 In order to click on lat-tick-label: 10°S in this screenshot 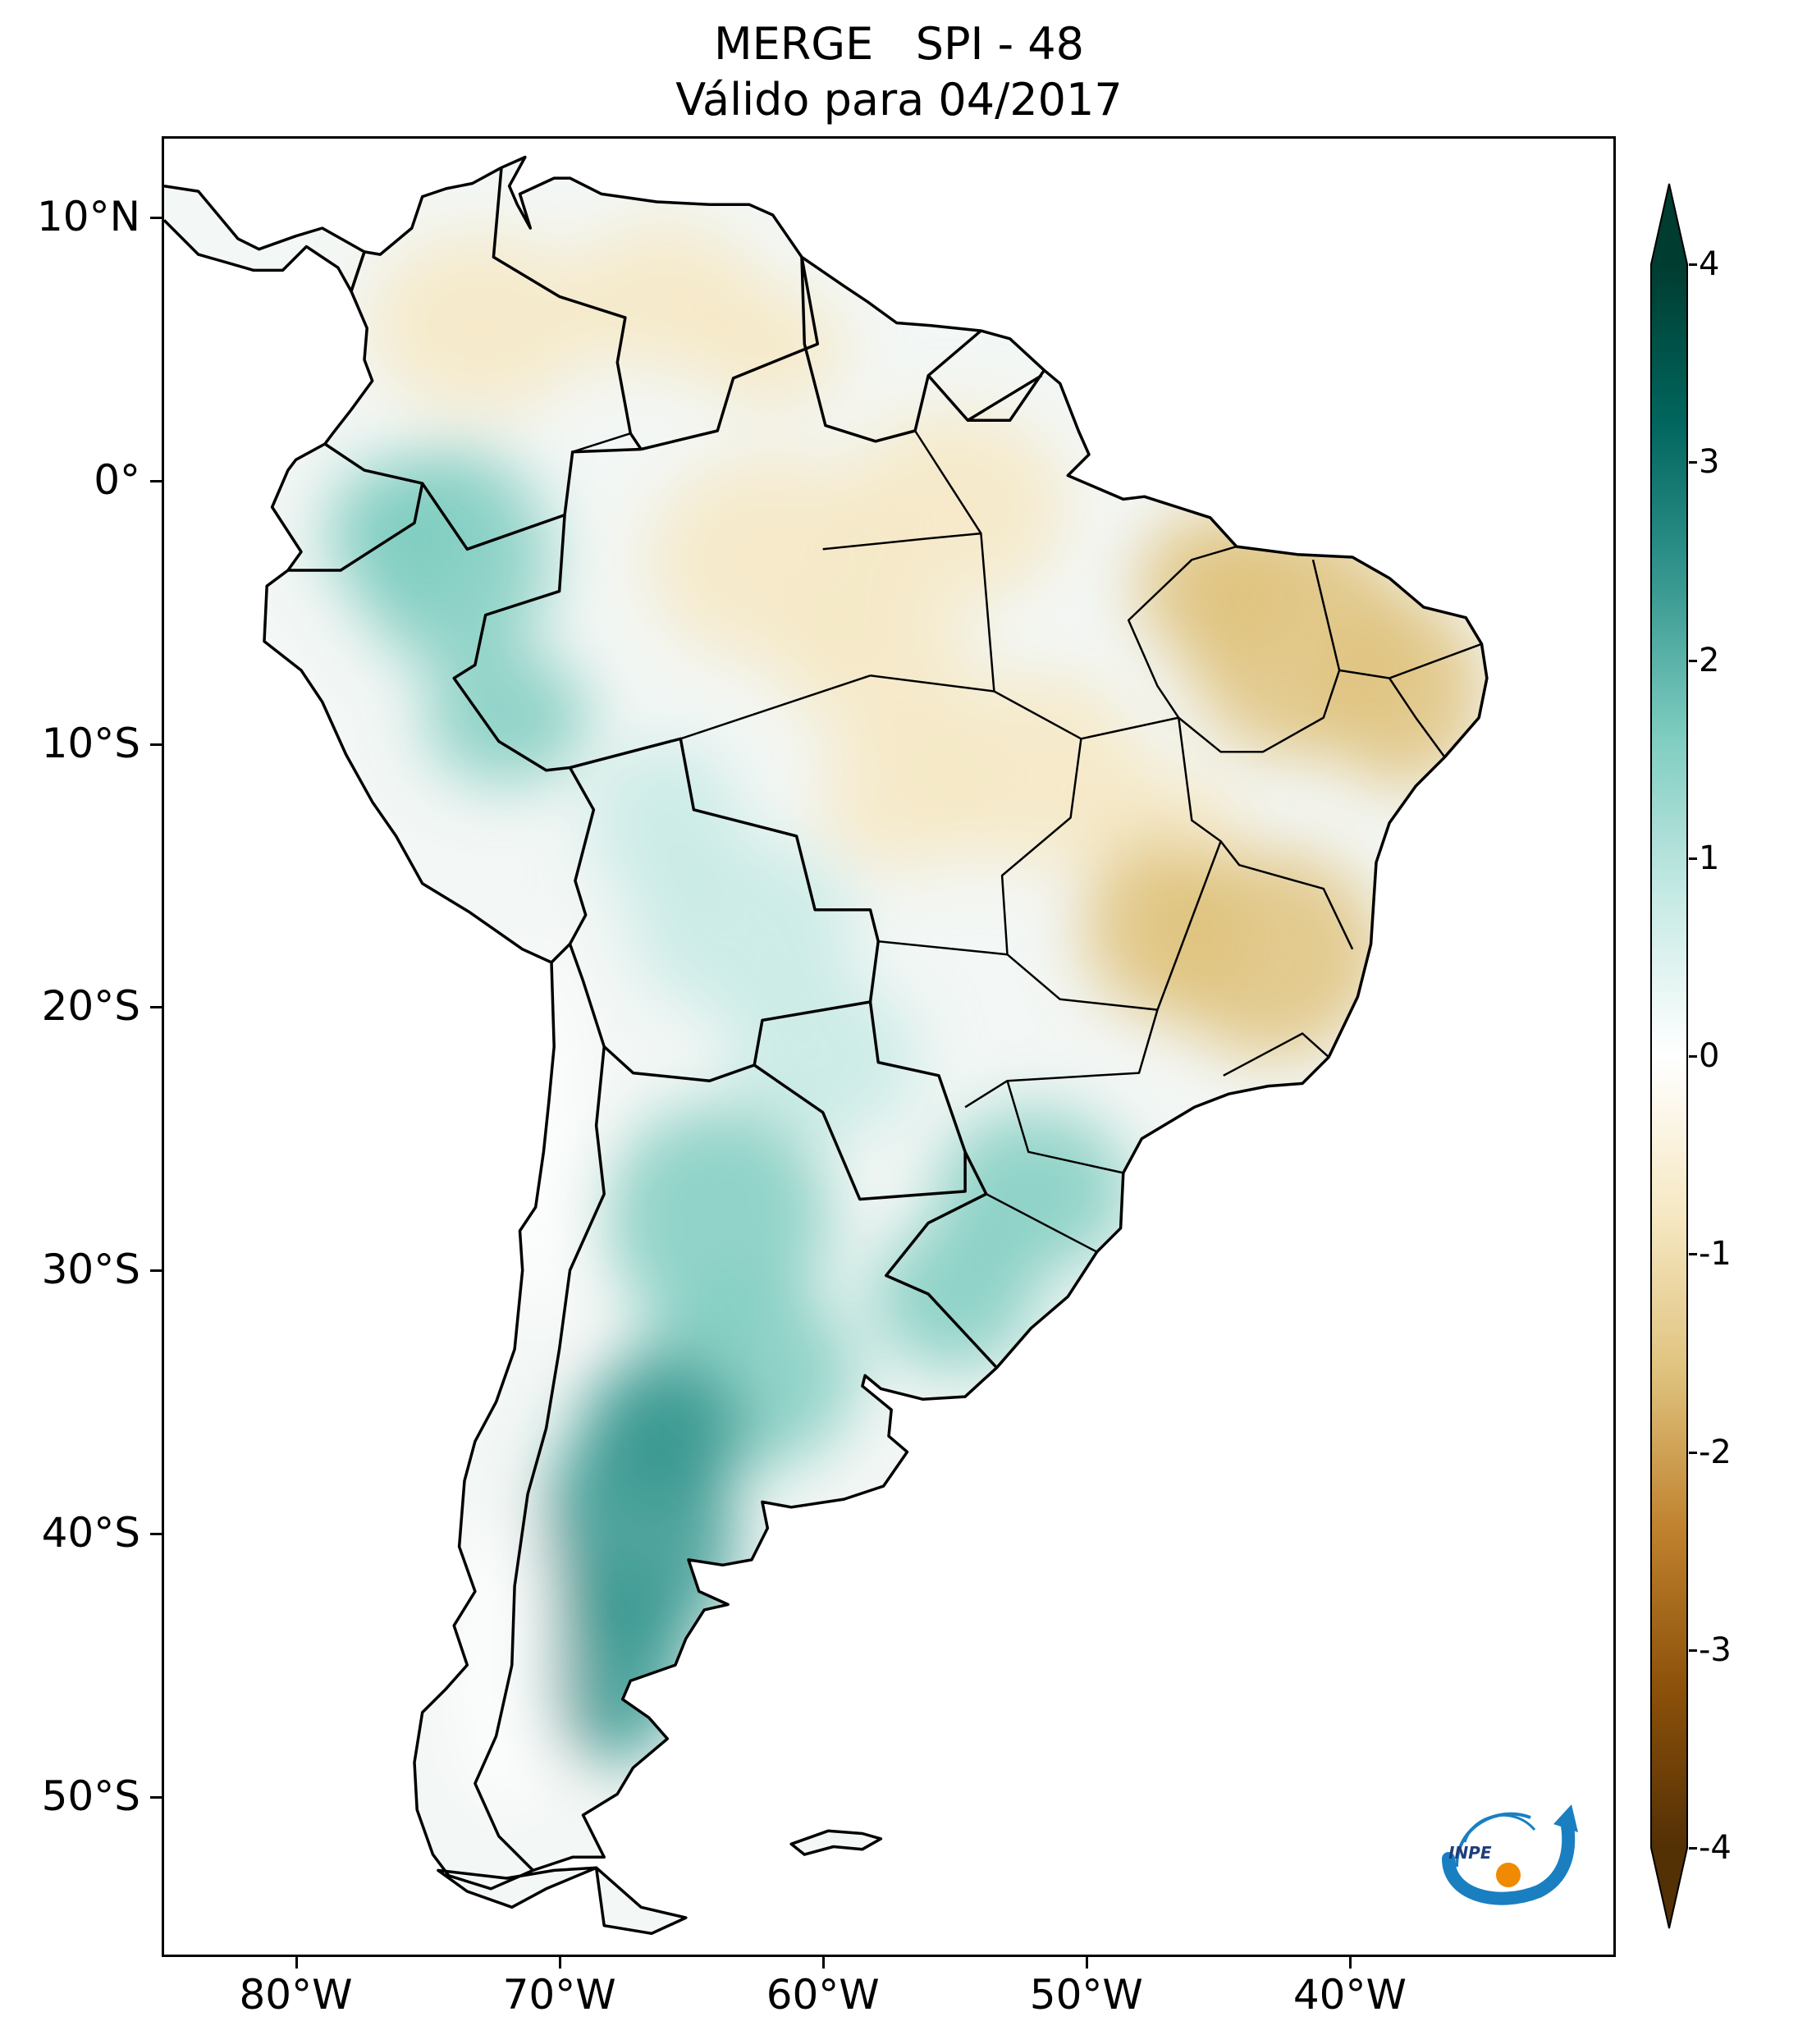, I will do `click(90, 743)`.